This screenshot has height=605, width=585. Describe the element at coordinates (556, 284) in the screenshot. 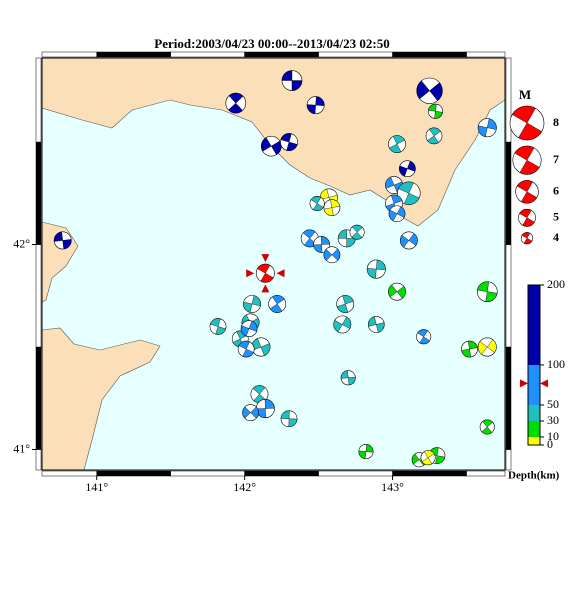

I see `depth-tick-label: 200` at that location.